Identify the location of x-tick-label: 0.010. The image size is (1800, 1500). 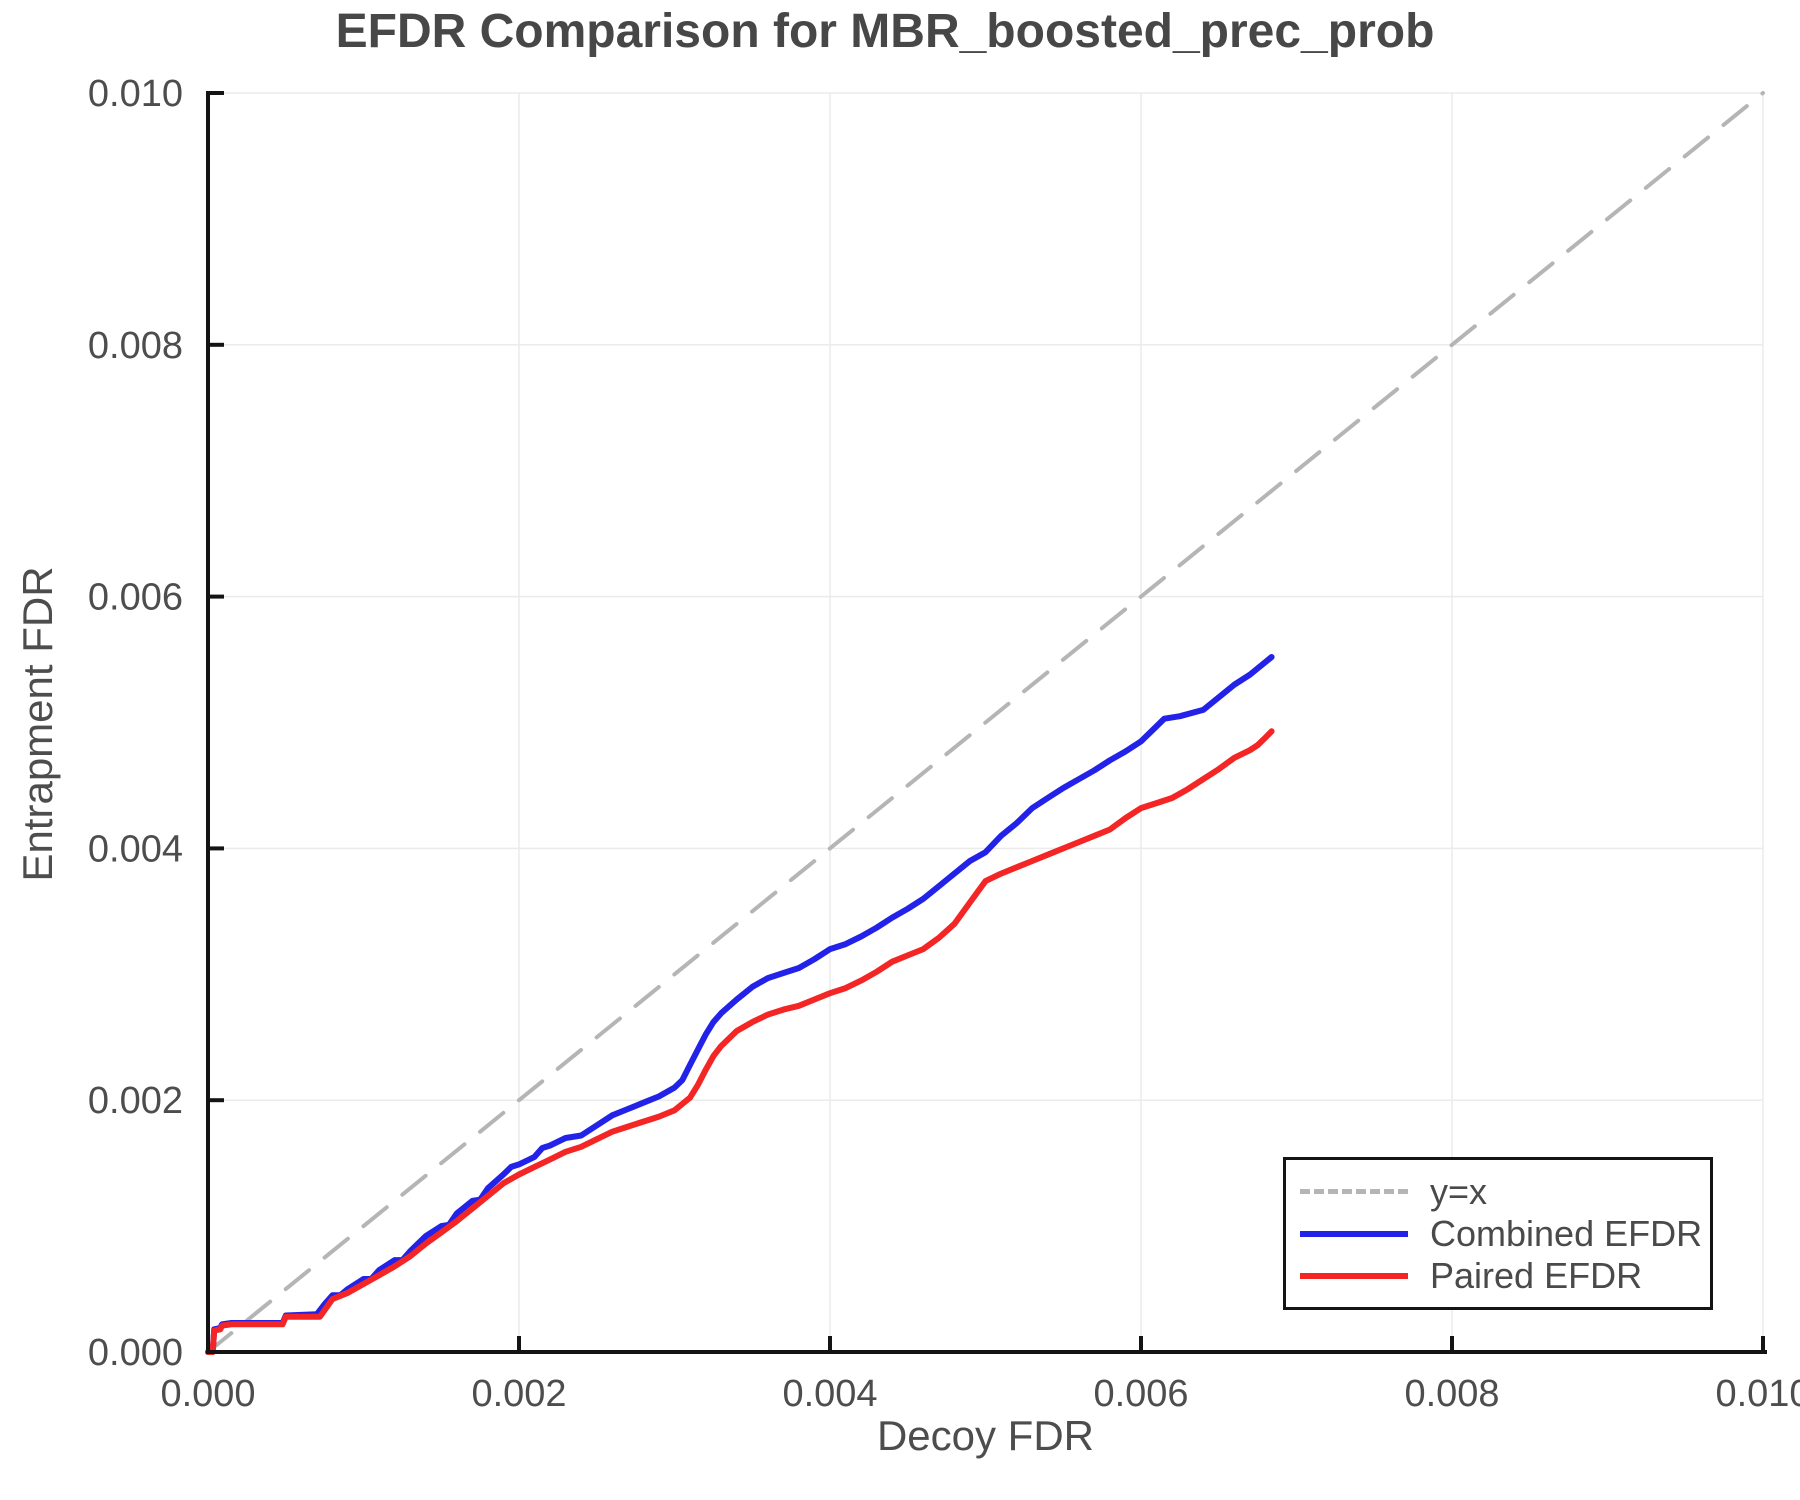
(1757, 1394).